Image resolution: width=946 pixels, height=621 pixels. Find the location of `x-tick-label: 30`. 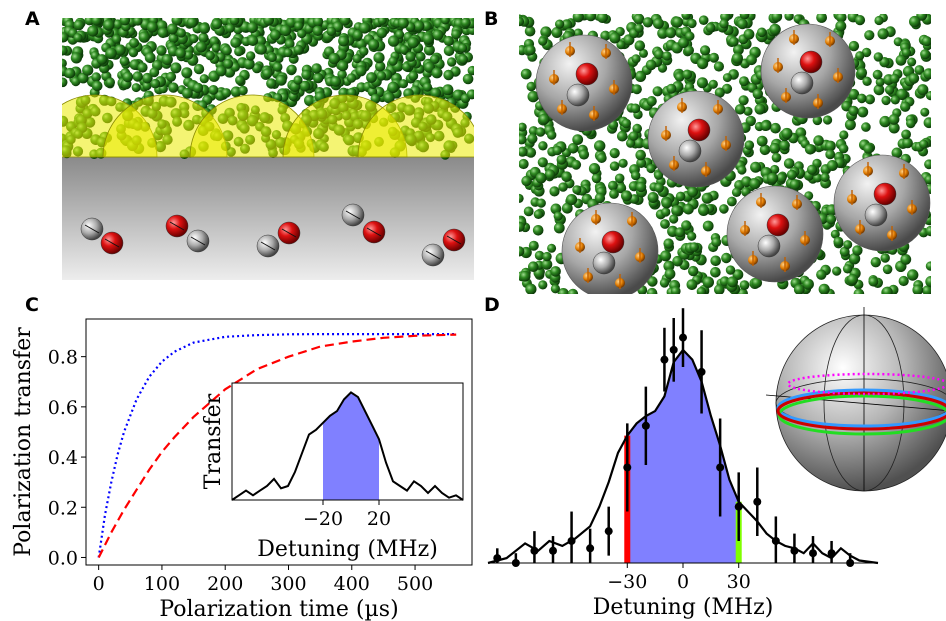

x-tick-label: 30 is located at coordinates (739, 582).